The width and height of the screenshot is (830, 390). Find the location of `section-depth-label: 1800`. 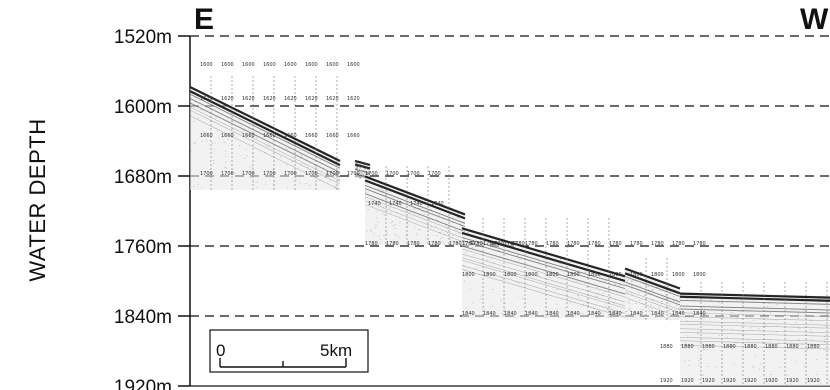

section-depth-label: 1800 is located at coordinates (573, 275).